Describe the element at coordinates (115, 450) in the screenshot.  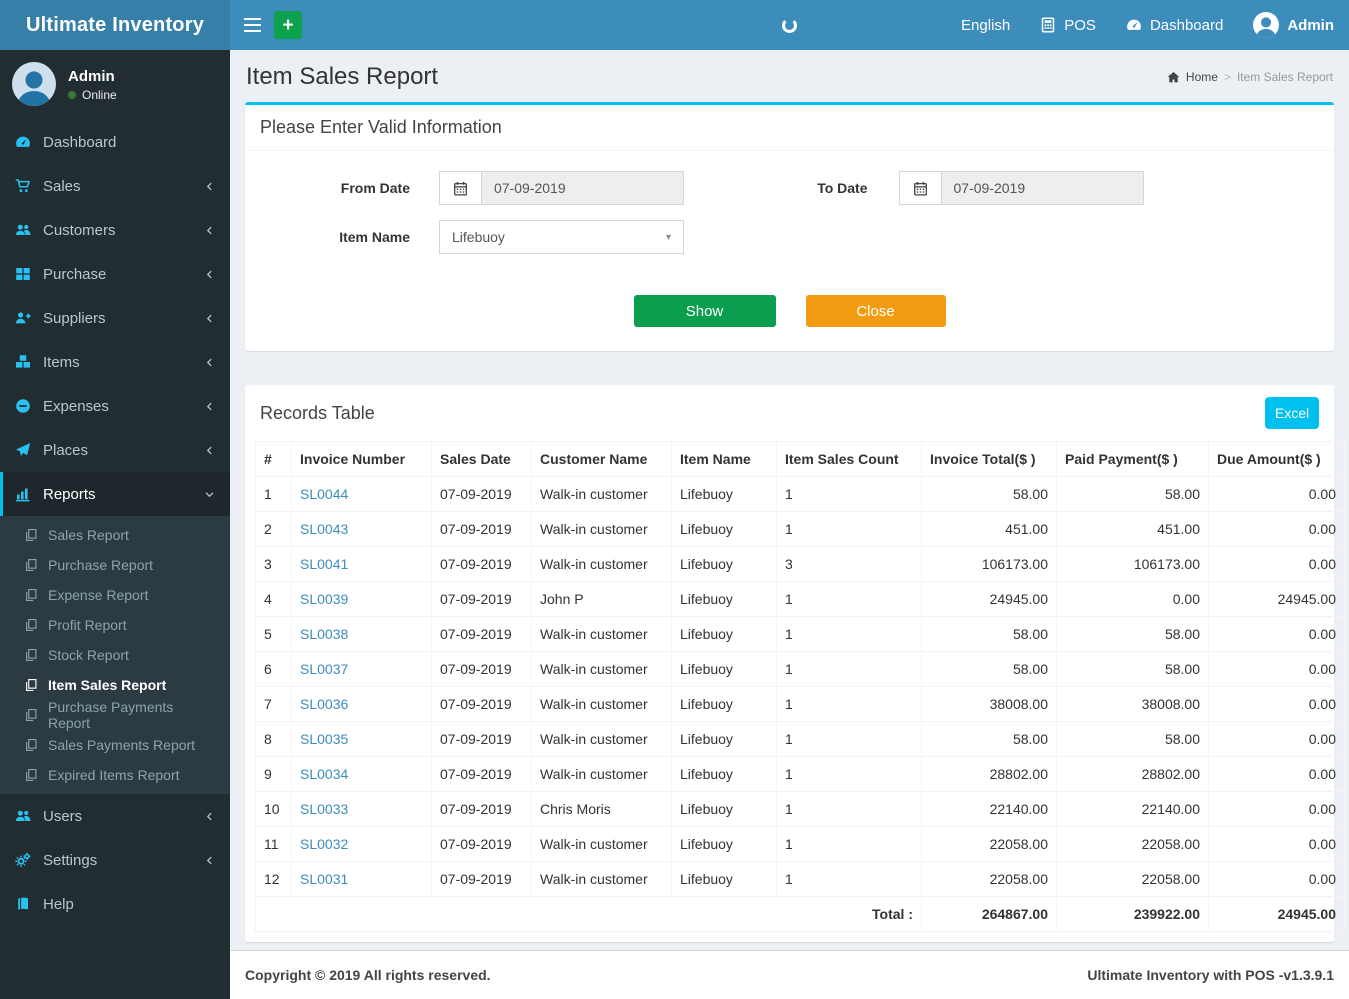
I see `sidebar-item-places: Places` at that location.